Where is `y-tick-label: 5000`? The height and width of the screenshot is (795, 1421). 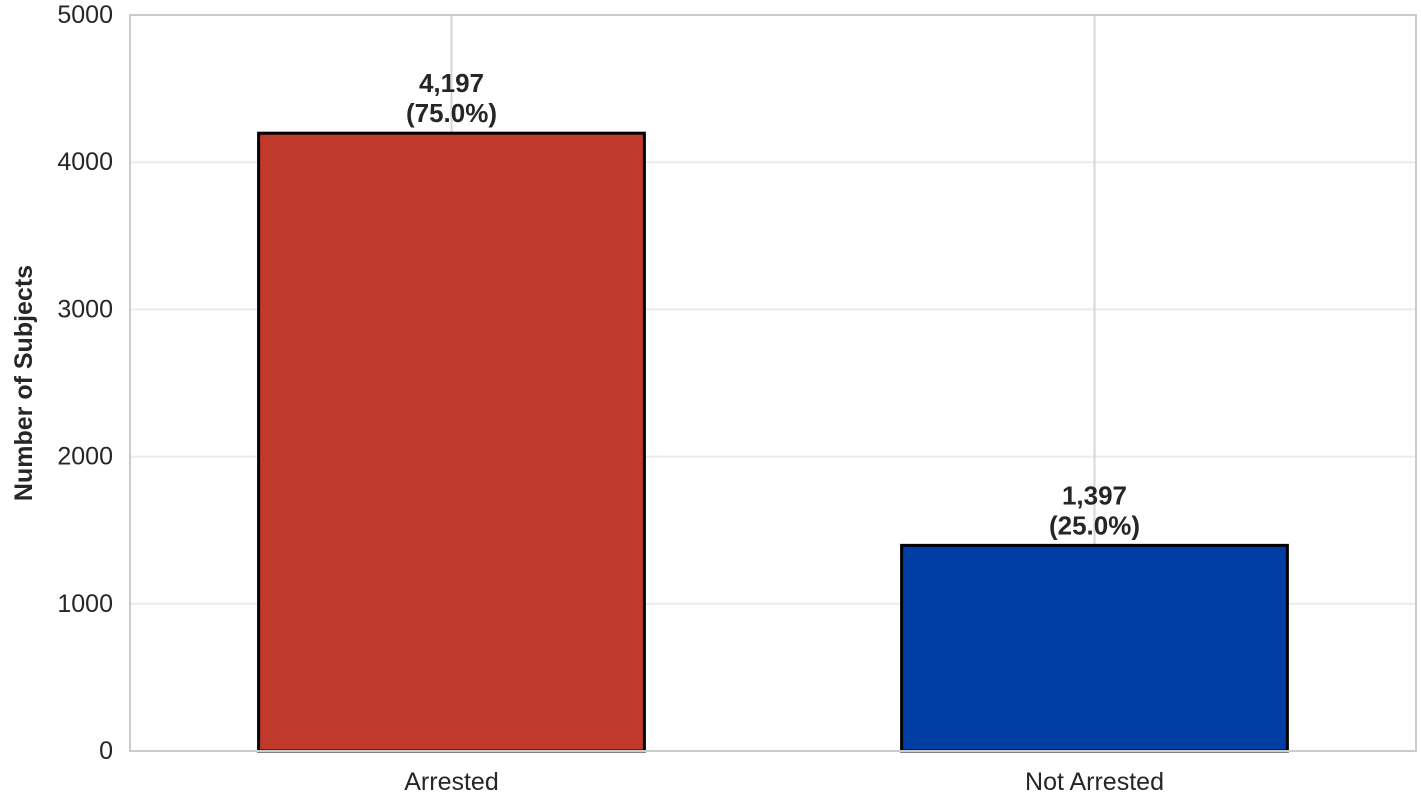
y-tick-label: 5000 is located at coordinates (85, 15).